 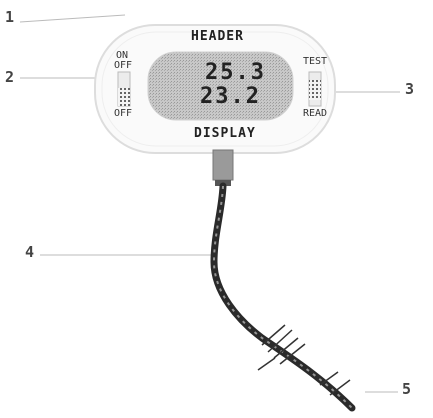 I want to click on left-switch-label-on: ON, so click(x=122, y=55).